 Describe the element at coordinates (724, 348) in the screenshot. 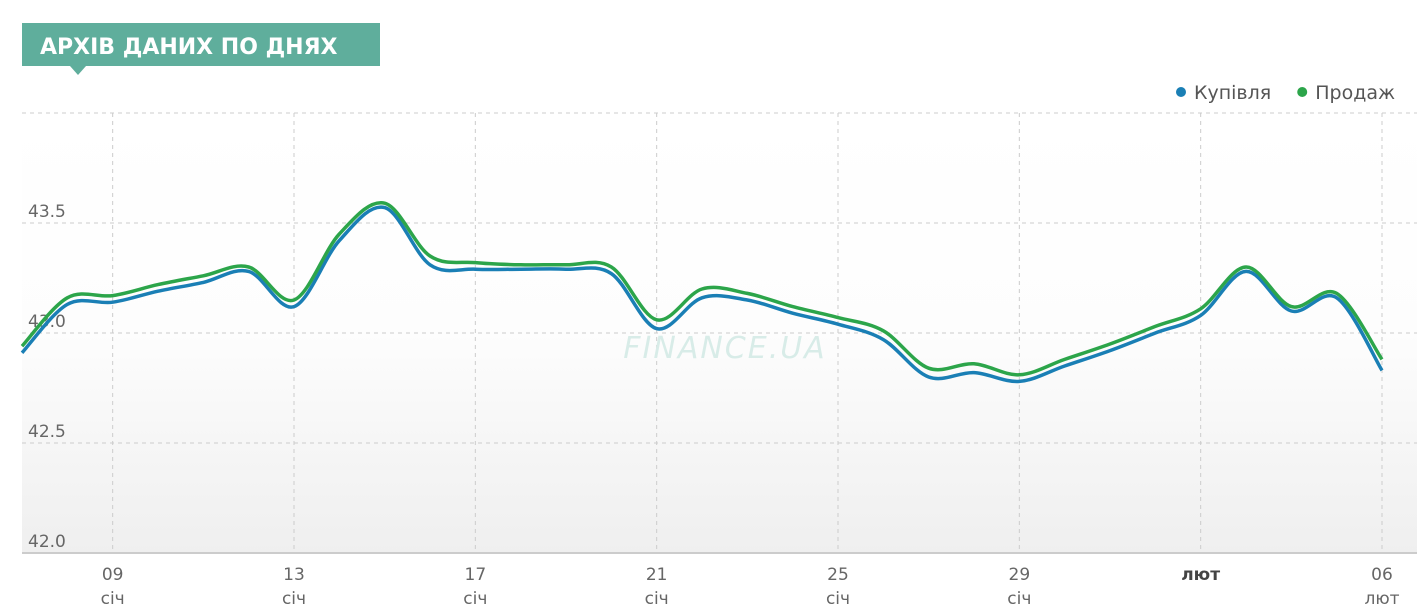

I see `watermark: FINANCE.UA` at that location.